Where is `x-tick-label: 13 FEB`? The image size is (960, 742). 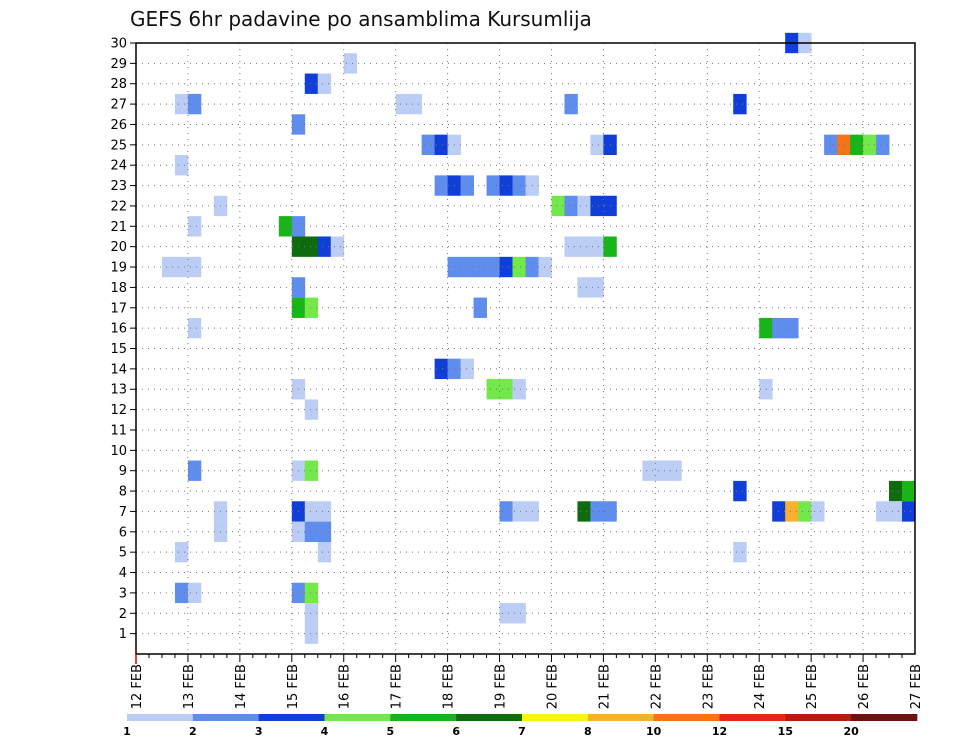 x-tick-label: 13 FEB is located at coordinates (189, 686).